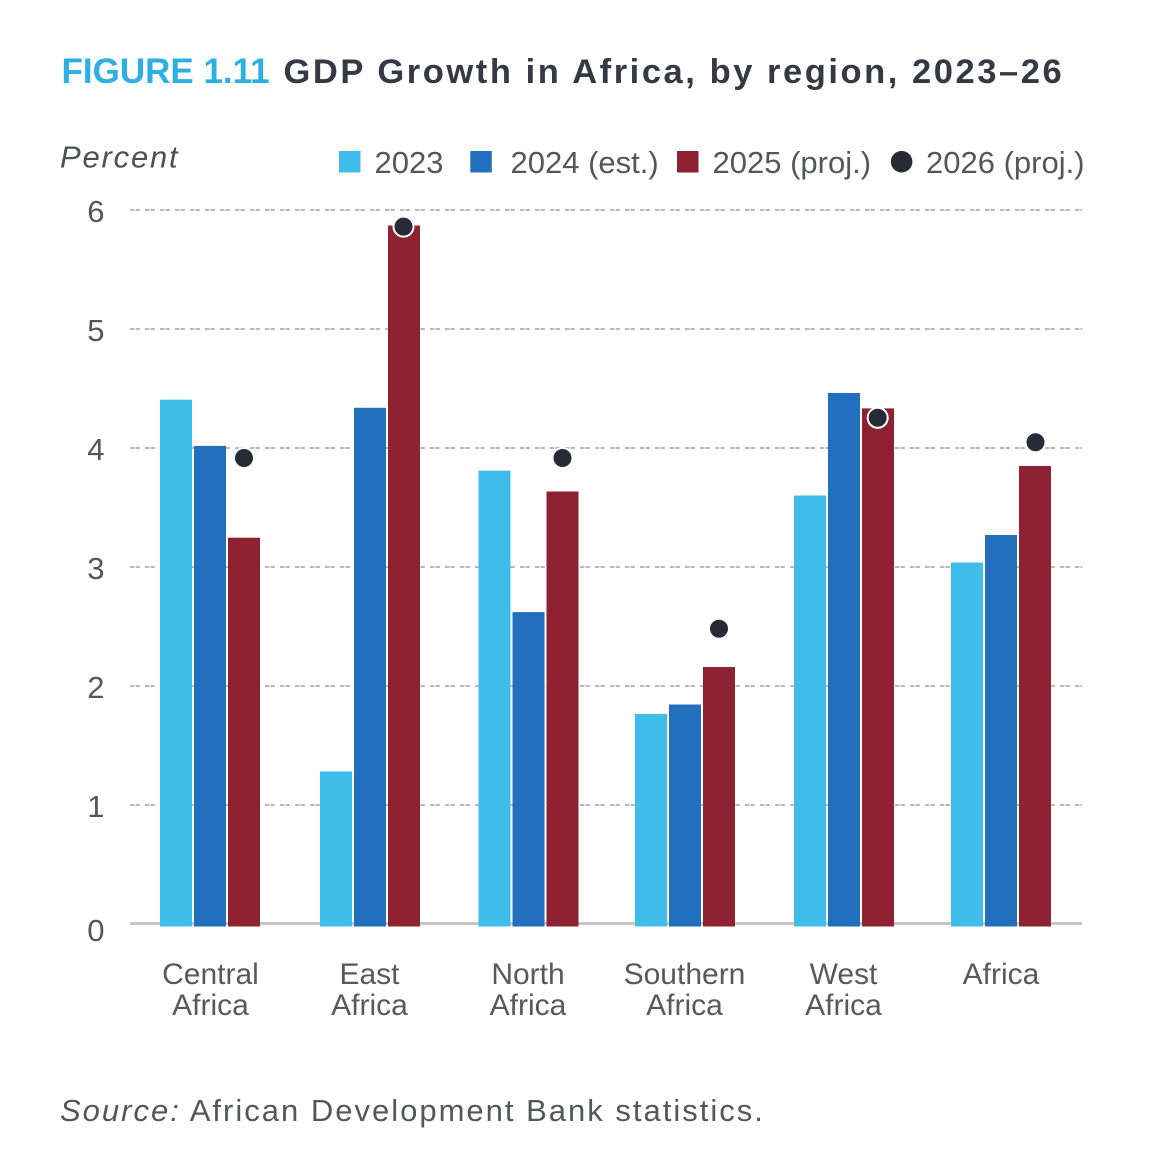  Describe the element at coordinates (844, 974) in the screenshot. I see `svg-text: West` at that location.